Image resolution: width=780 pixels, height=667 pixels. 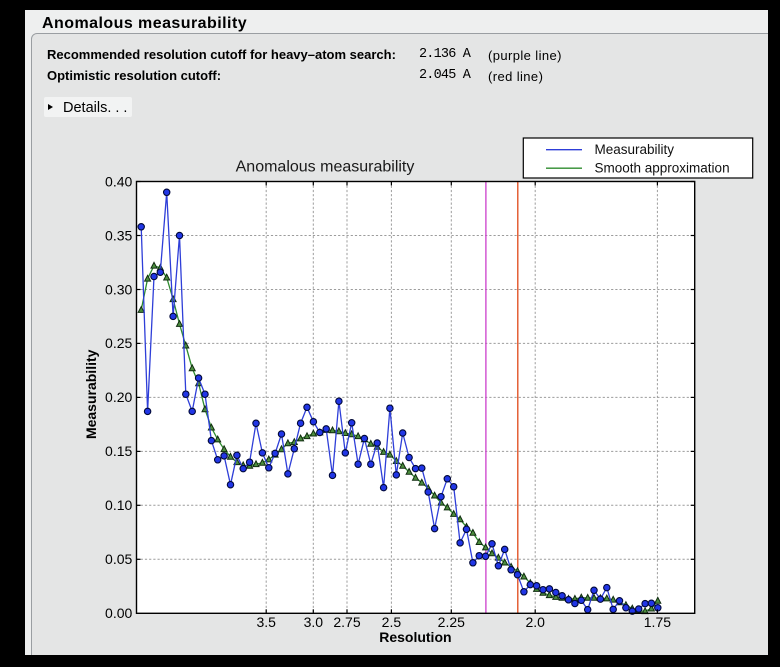 What do you see at coordinates (266, 622) in the screenshot?
I see `svg-text: 3.5` at bounding box center [266, 622].